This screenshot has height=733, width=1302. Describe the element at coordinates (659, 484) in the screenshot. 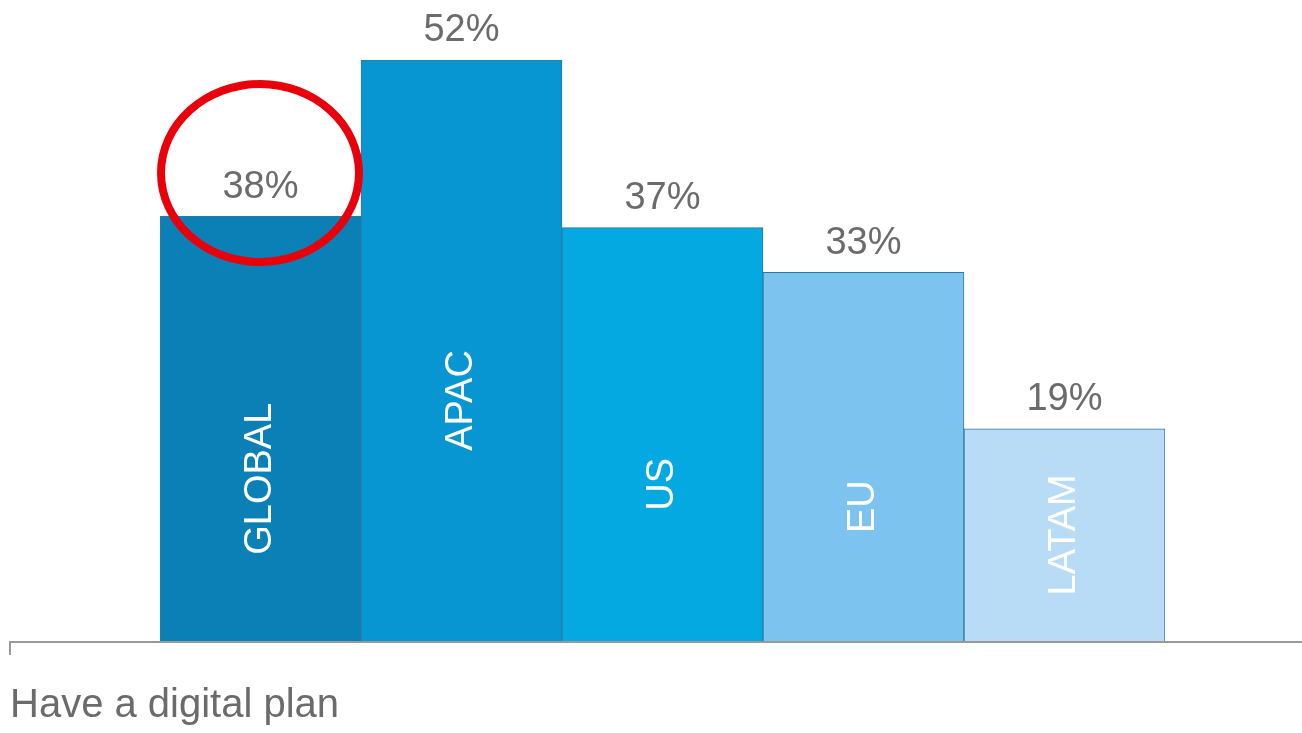

I see `x-tick-label: US` at that location.